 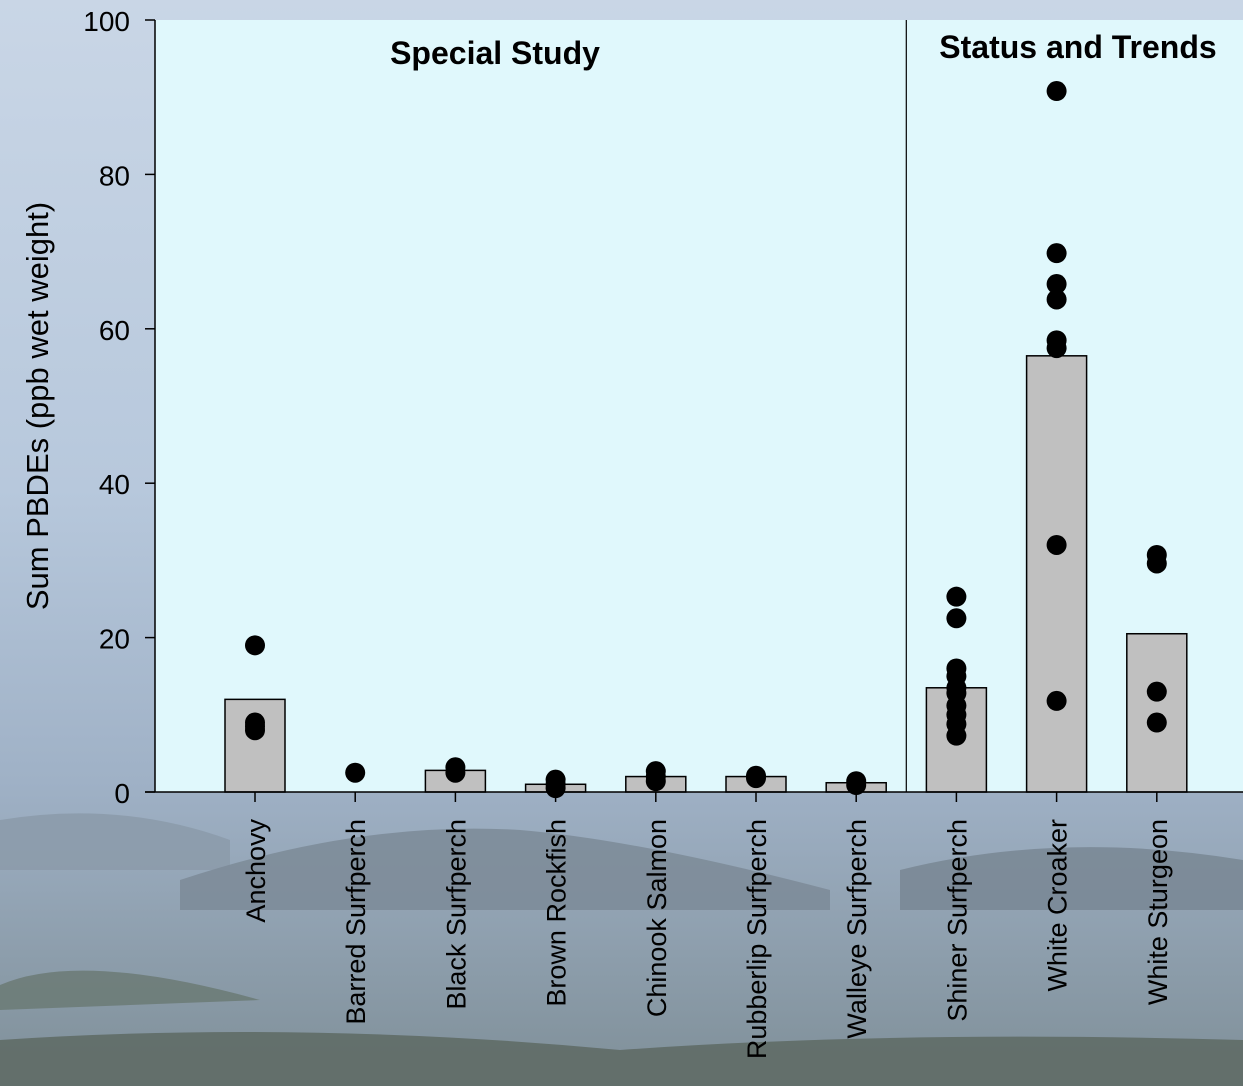 I want to click on y-tick-label: 40, so click(x=114, y=484).